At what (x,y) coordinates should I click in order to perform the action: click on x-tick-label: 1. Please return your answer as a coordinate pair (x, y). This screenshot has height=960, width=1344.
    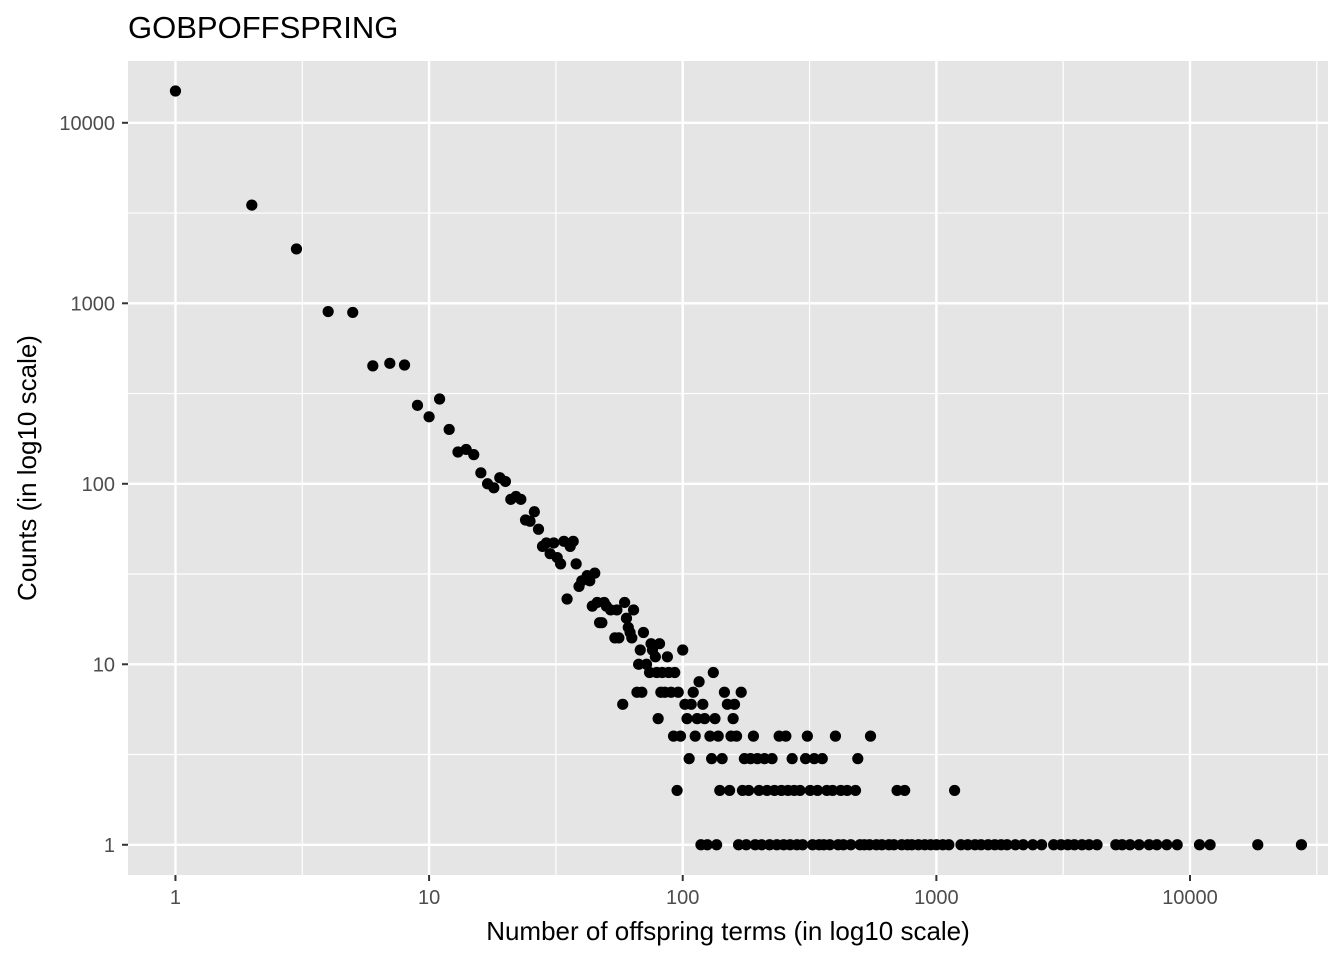
    Looking at the image, I should click on (175, 898).